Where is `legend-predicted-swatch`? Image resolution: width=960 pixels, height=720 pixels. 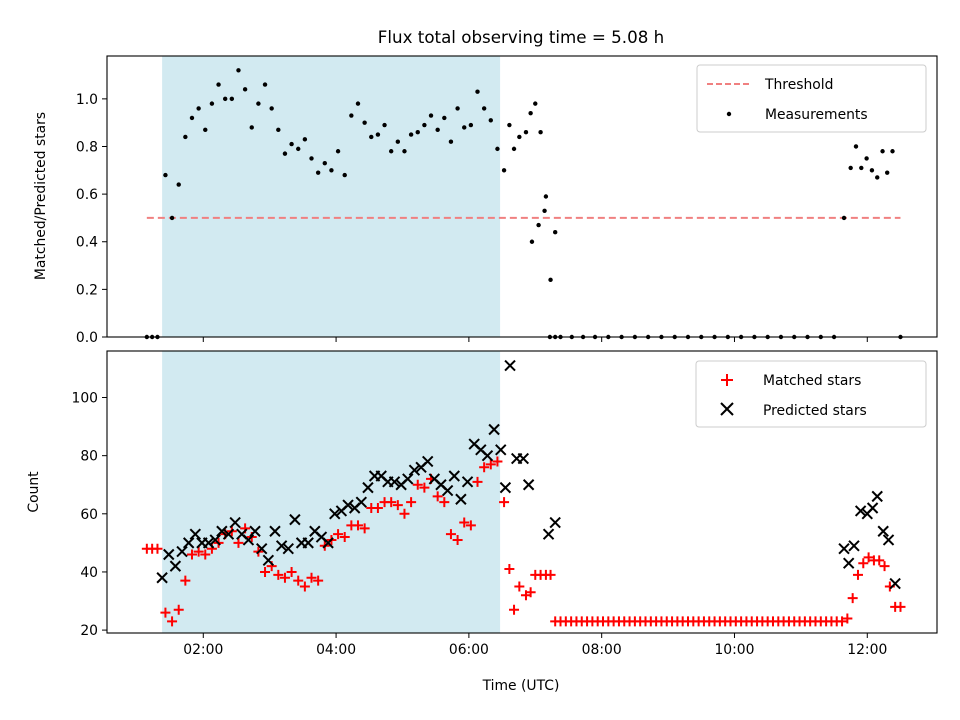 legend-predicted-swatch is located at coordinates (727, 409).